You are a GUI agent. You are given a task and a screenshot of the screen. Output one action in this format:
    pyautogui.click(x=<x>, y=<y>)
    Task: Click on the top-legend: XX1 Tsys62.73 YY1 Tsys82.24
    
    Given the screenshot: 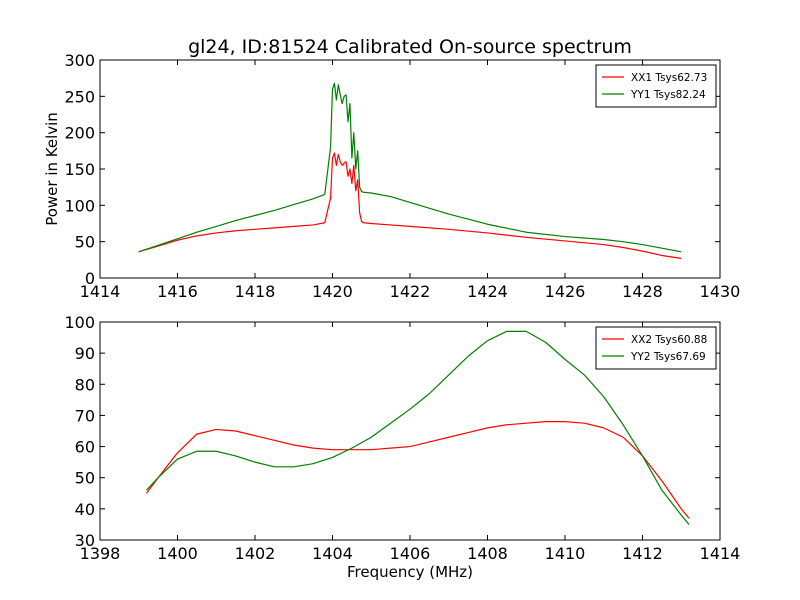 What is the action you would take?
    pyautogui.click(x=656, y=86)
    